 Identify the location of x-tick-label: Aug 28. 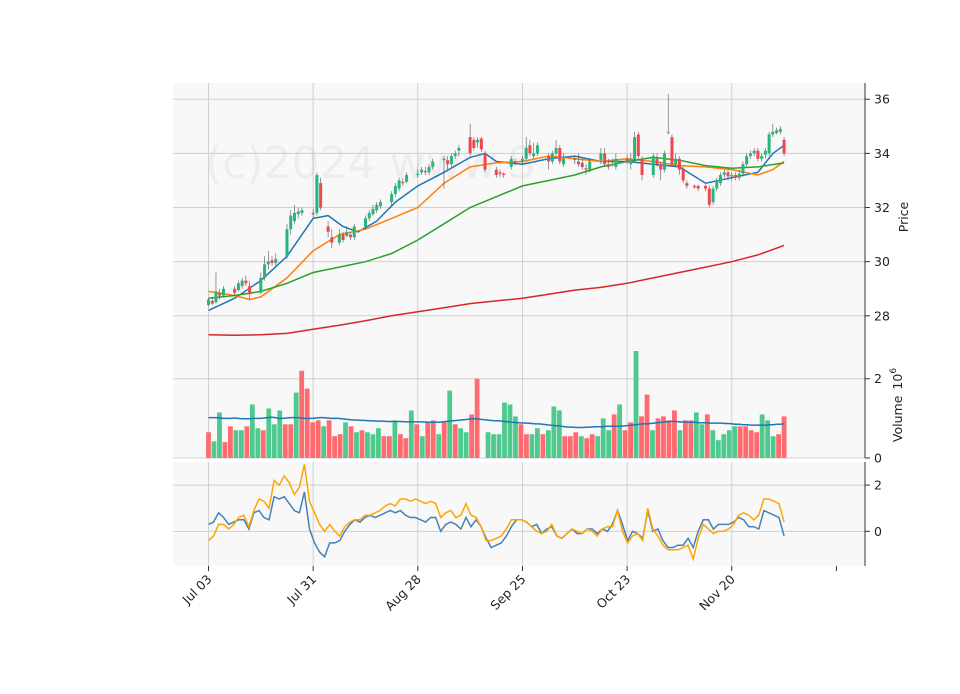
(403, 592).